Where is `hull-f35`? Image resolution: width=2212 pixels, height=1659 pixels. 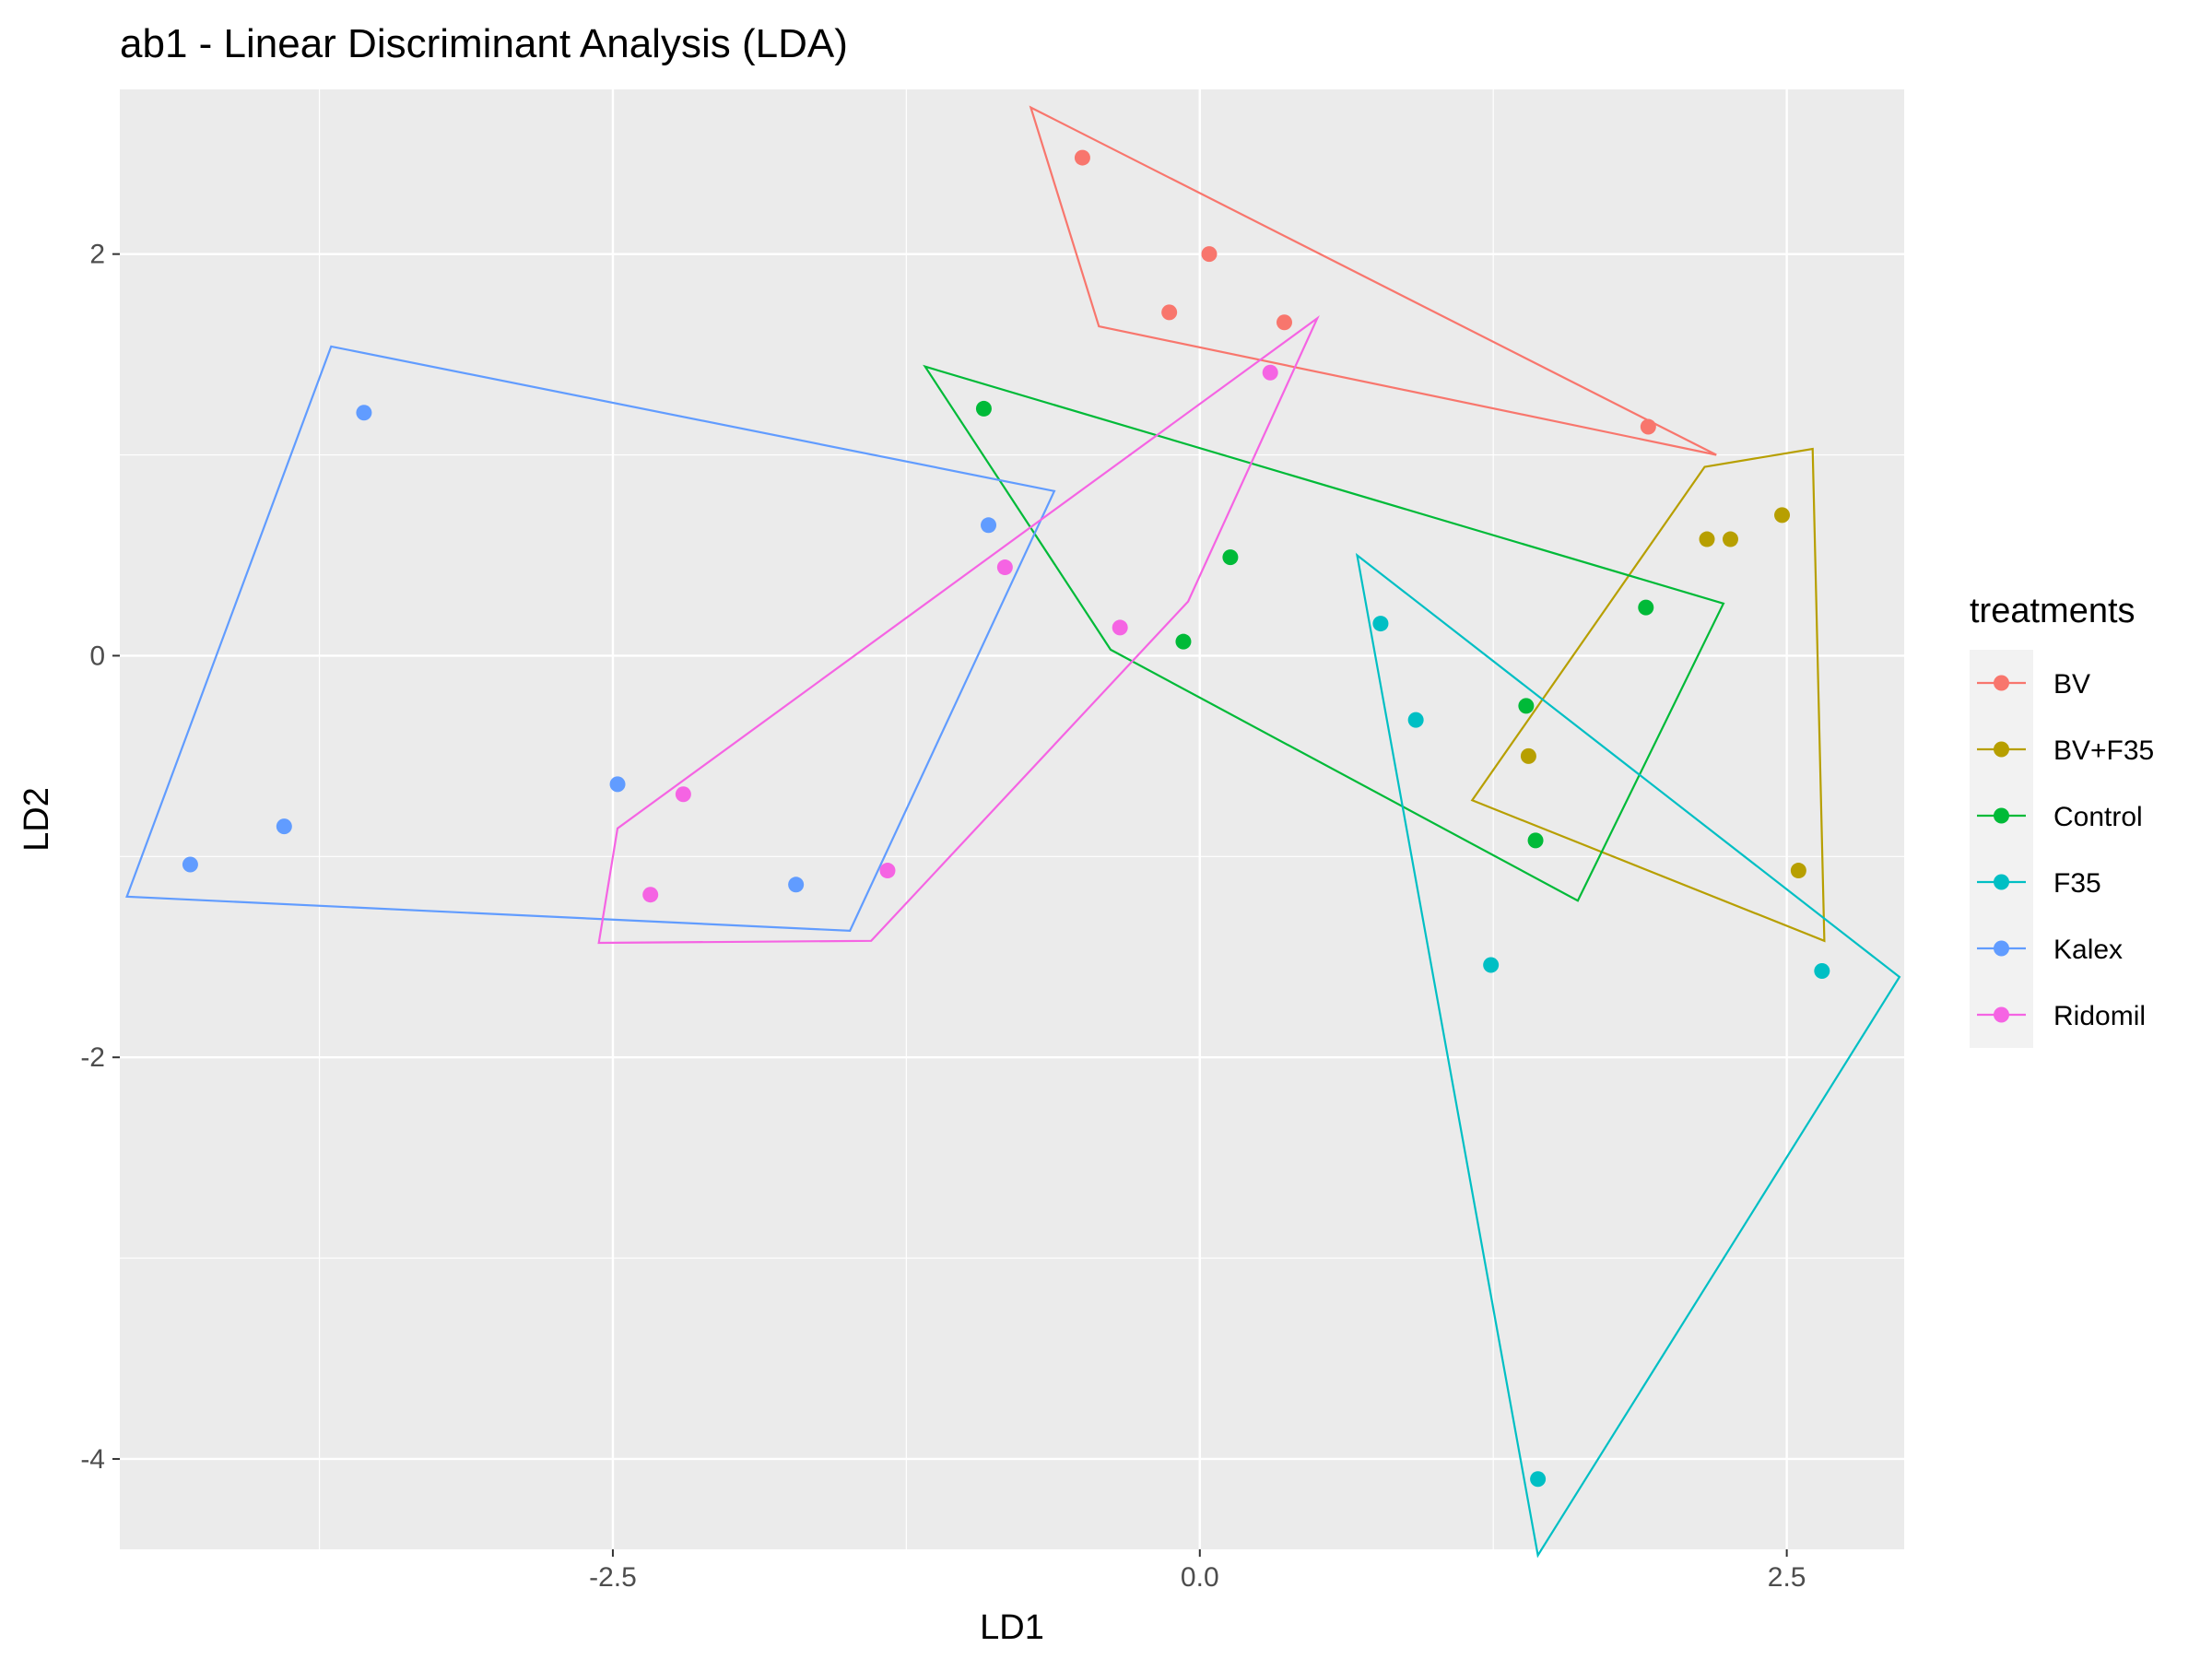
hull-f35 is located at coordinates (1628, 1055).